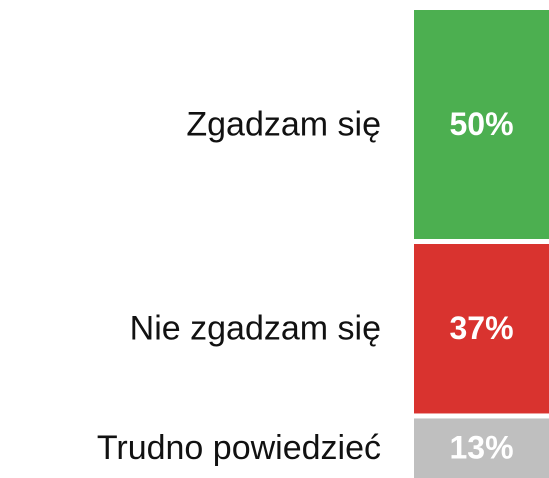  I want to click on value-label: 13%, so click(481, 448).